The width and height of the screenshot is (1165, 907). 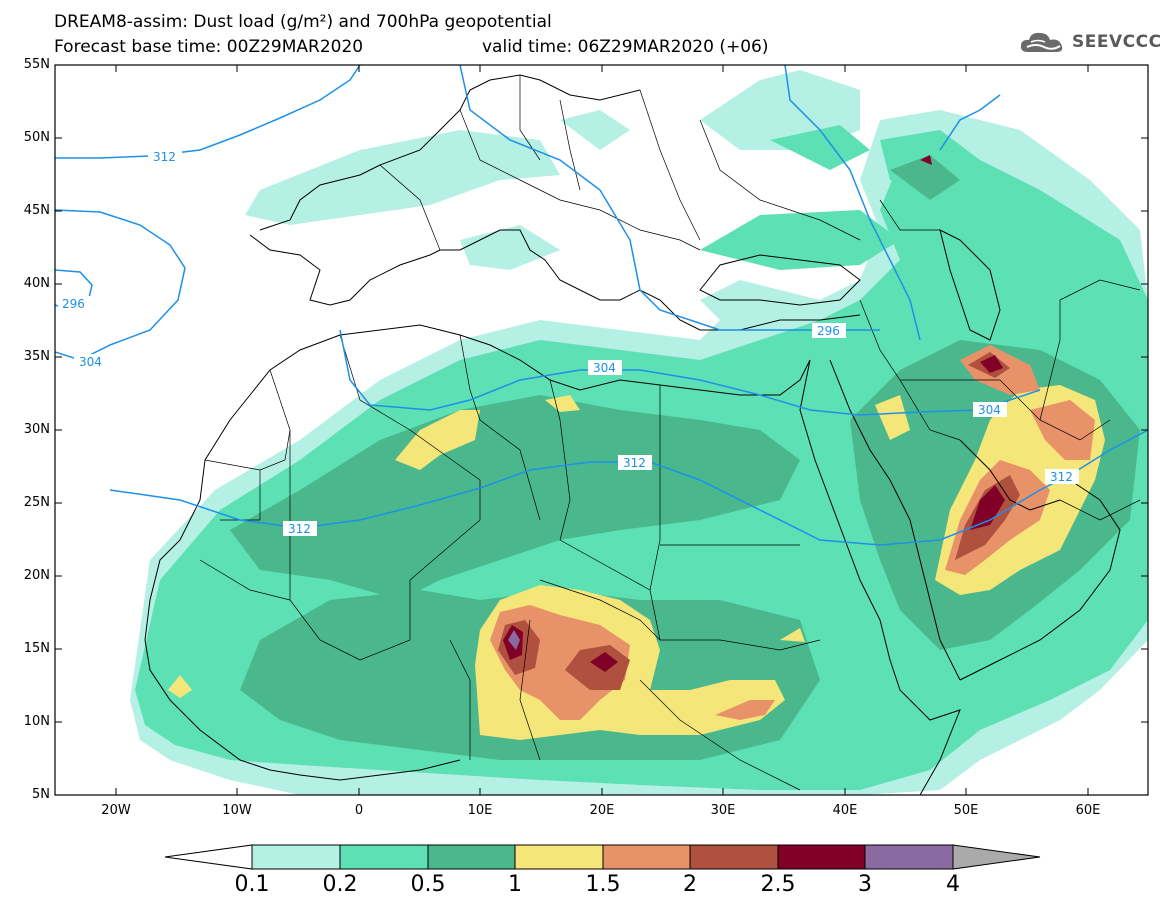 I want to click on colorbar-high-arrow, so click(x=996, y=857).